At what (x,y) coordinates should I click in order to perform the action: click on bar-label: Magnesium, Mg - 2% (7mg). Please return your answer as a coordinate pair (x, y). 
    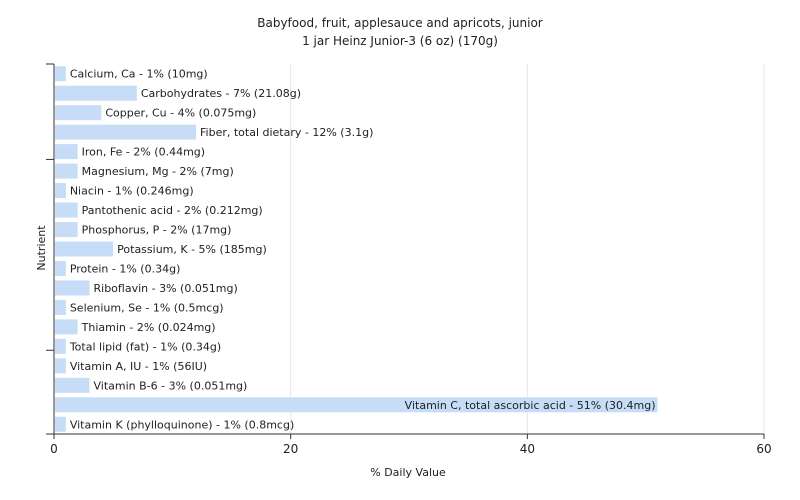
    Looking at the image, I should click on (158, 171).